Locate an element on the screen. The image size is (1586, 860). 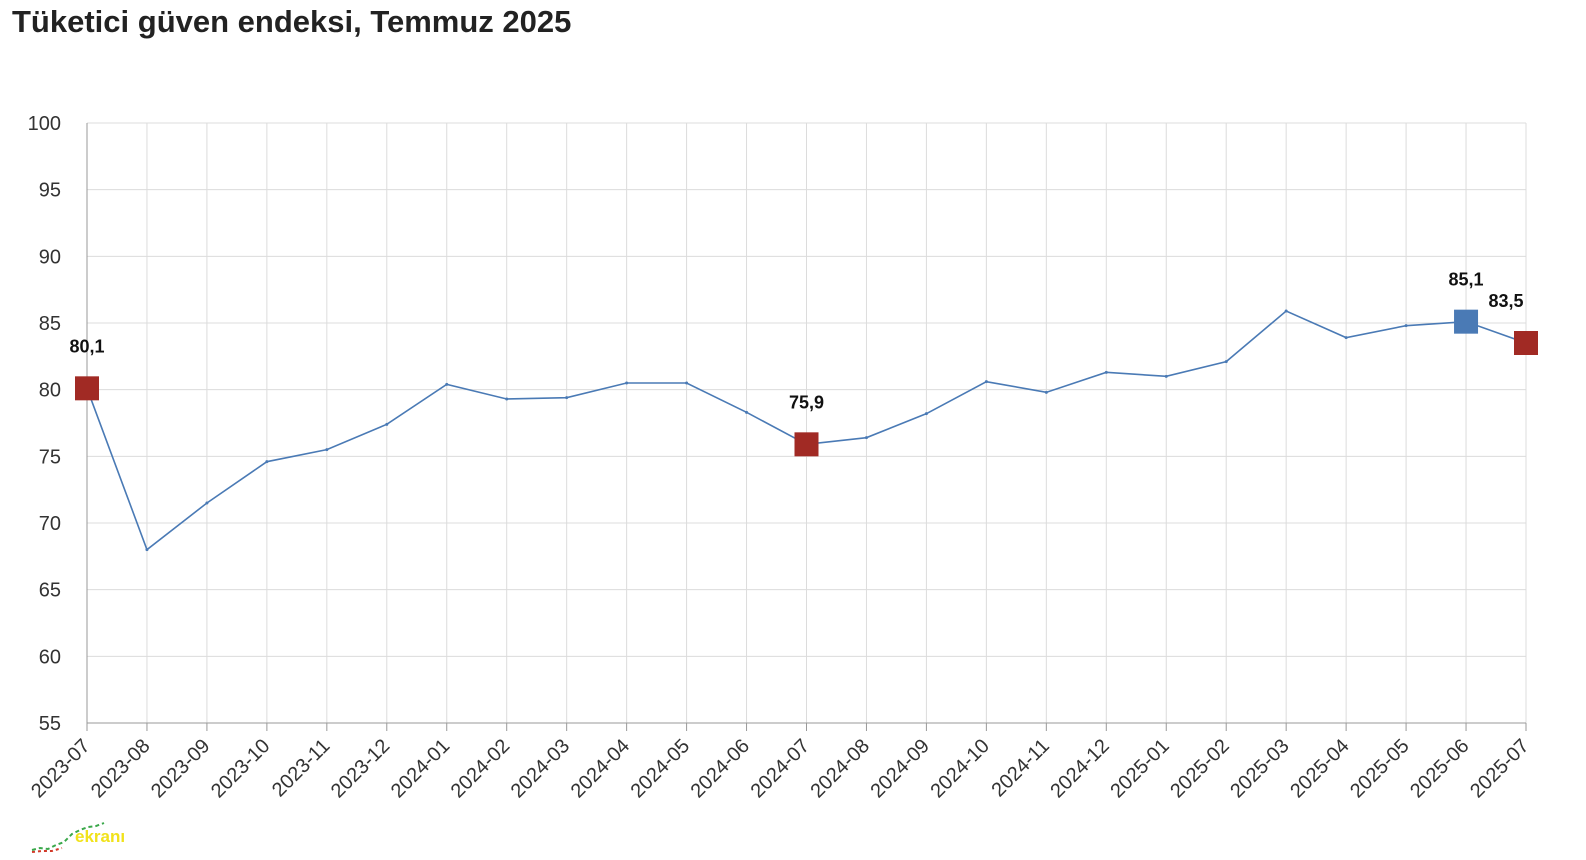
y-tick-label: 90 is located at coordinates (50, 257).